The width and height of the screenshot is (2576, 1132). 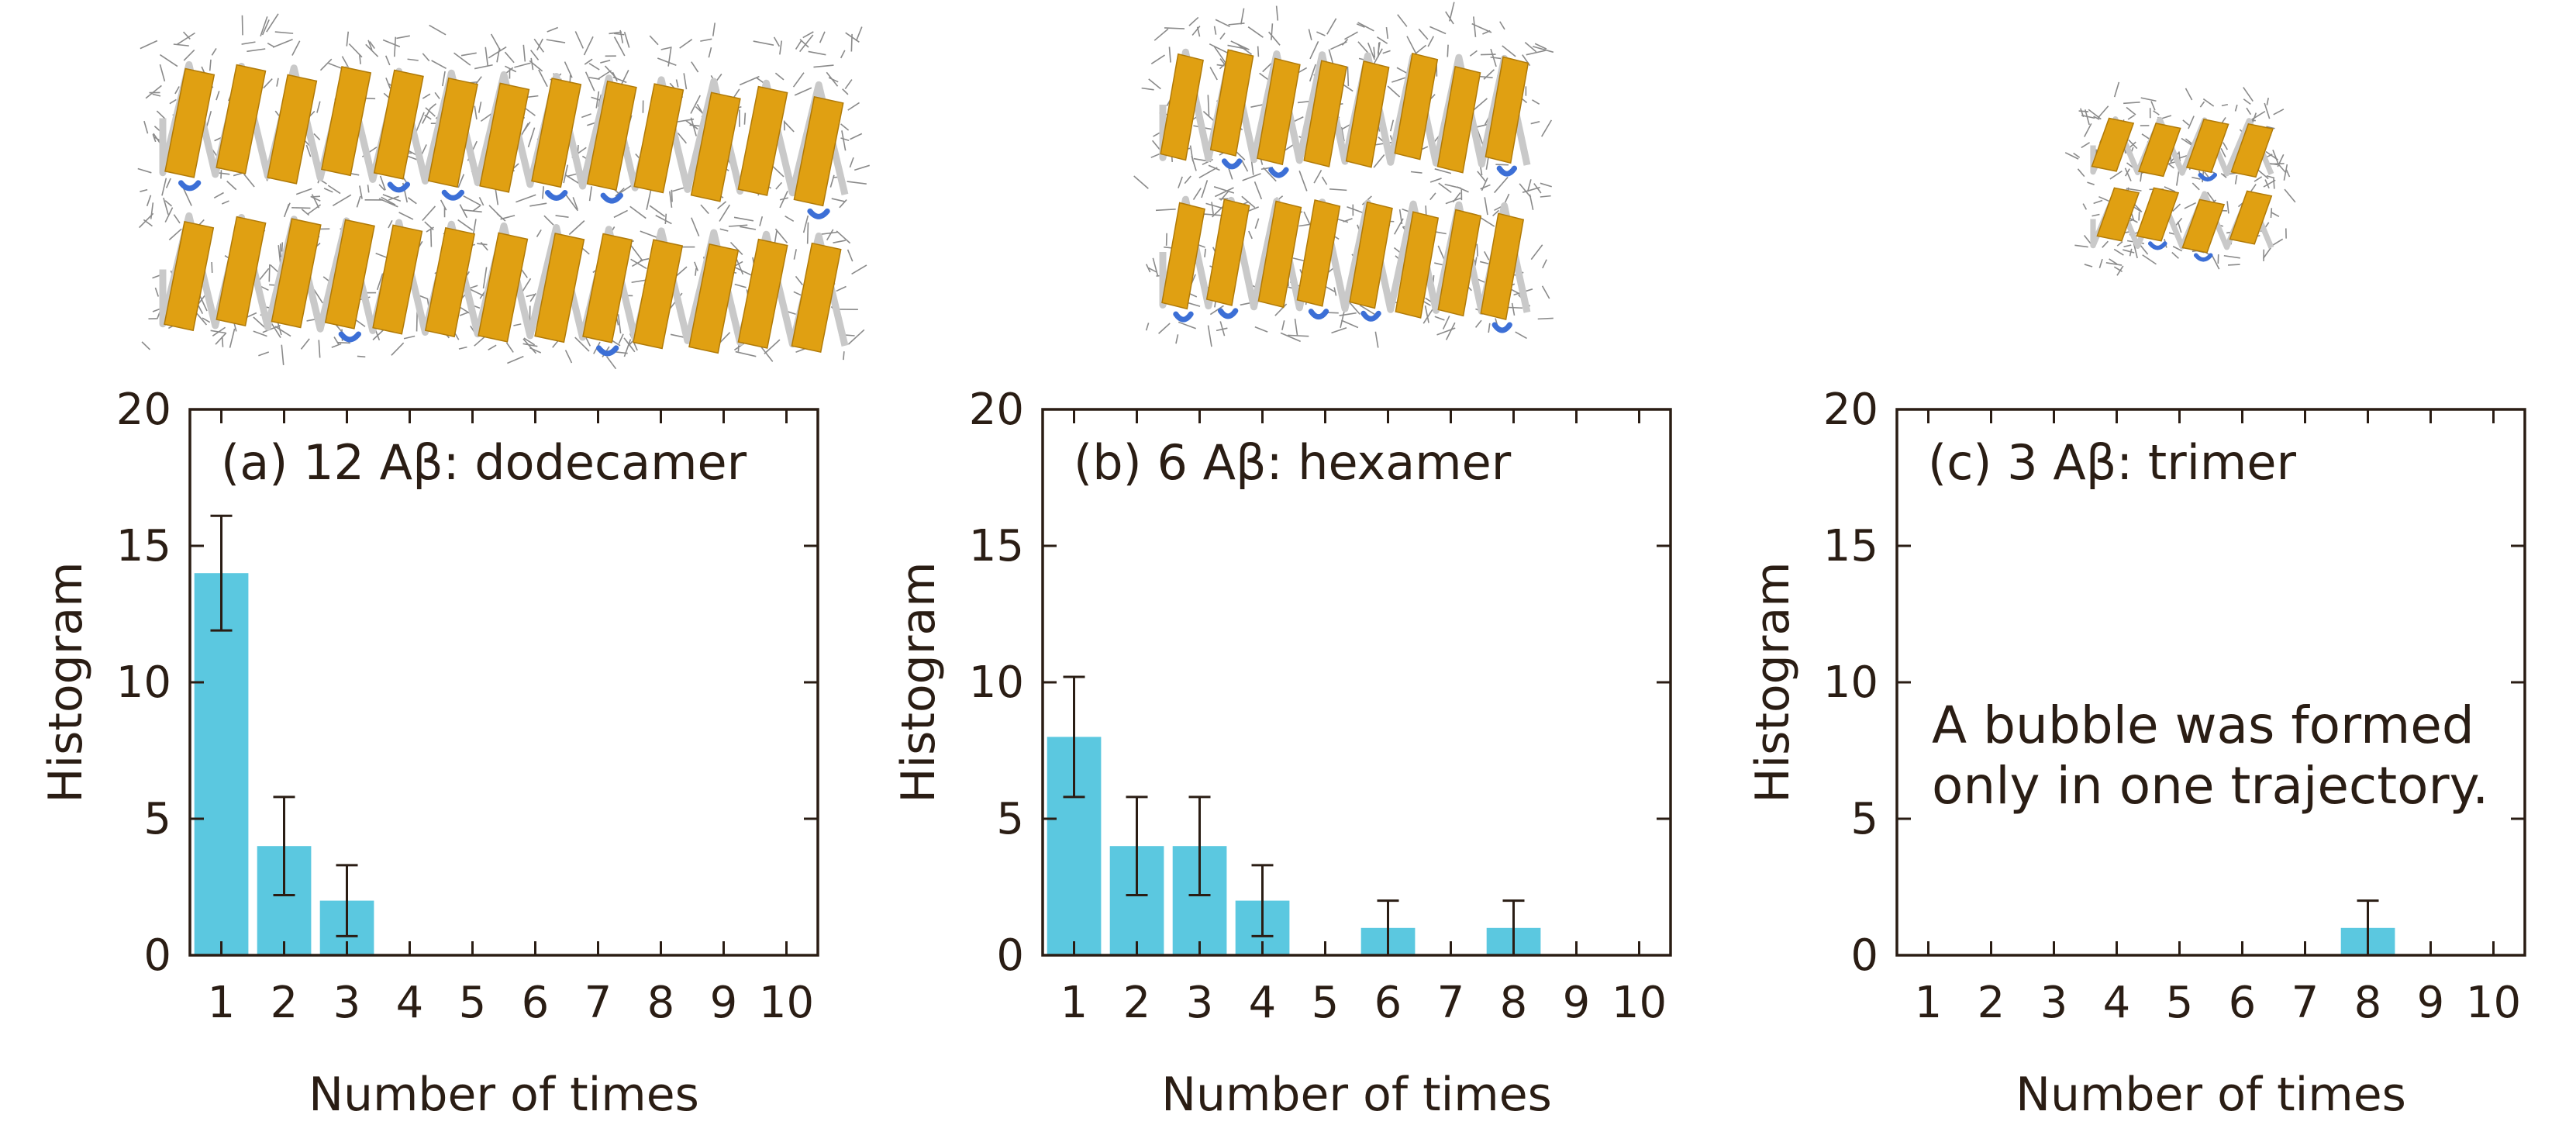 What do you see at coordinates (1929, 1003) in the screenshot?
I see `x-tick-label: 1` at bounding box center [1929, 1003].